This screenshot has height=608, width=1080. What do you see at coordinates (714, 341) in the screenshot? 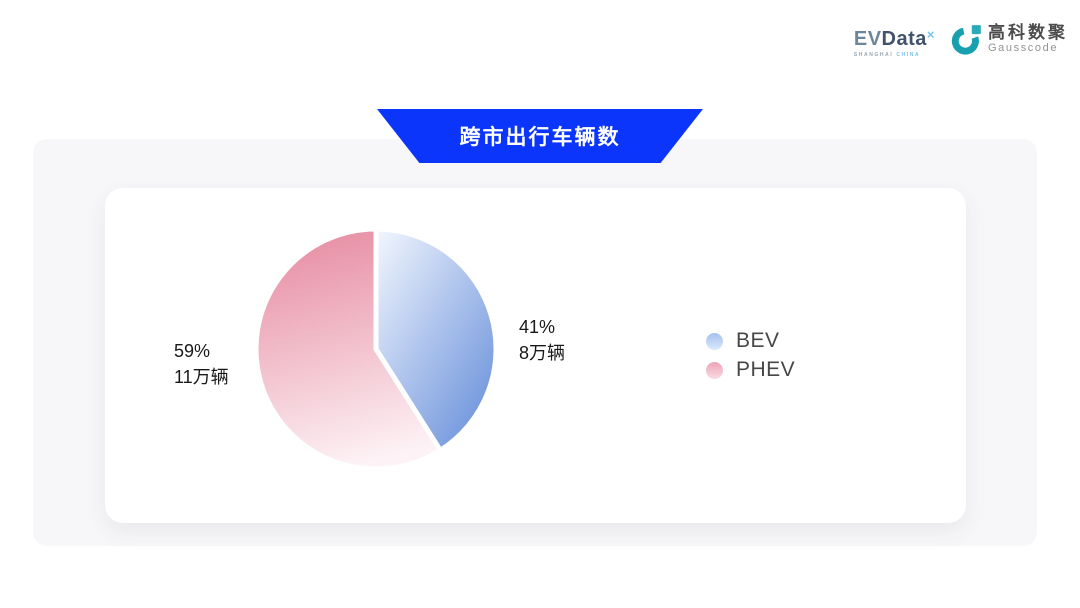
I see `legend-dot-bev` at bounding box center [714, 341].